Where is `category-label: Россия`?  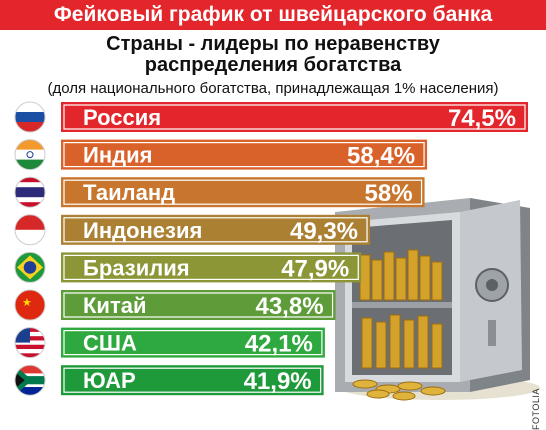
category-label: Россия is located at coordinates (122, 117).